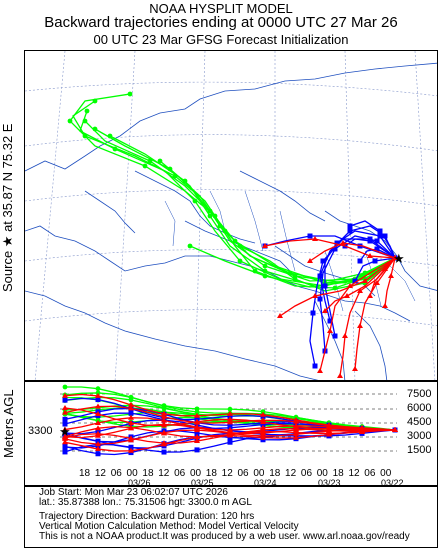 The height and width of the screenshot is (548, 442). I want to click on start-star-icon: ★, so click(65, 432).